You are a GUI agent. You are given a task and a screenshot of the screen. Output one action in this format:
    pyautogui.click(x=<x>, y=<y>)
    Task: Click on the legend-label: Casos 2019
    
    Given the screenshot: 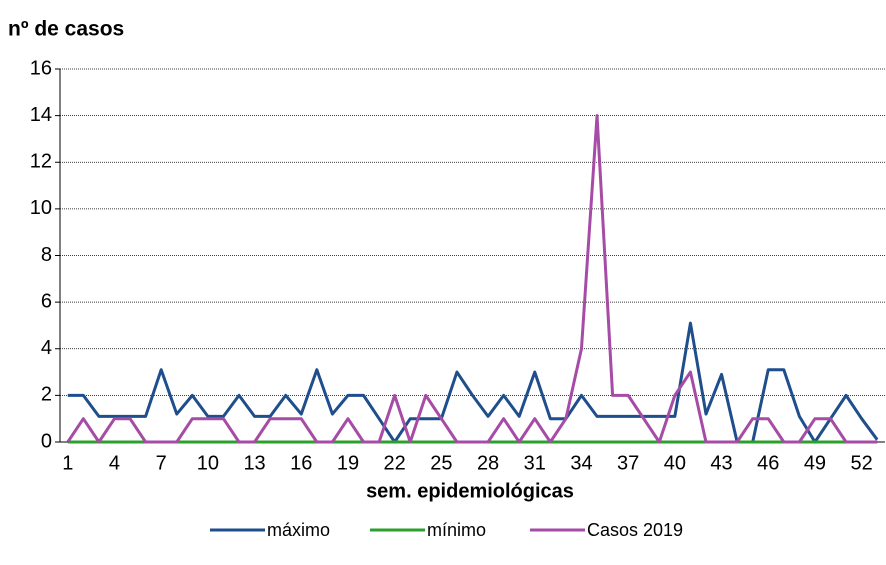 What is the action you would take?
    pyautogui.click(x=635, y=530)
    